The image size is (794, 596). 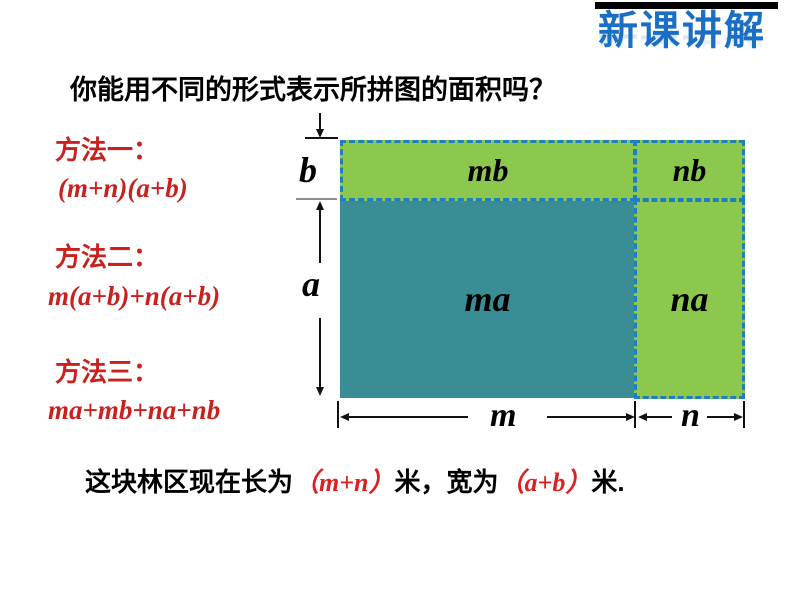 I want to click on top-accent-bar, so click(x=686, y=5).